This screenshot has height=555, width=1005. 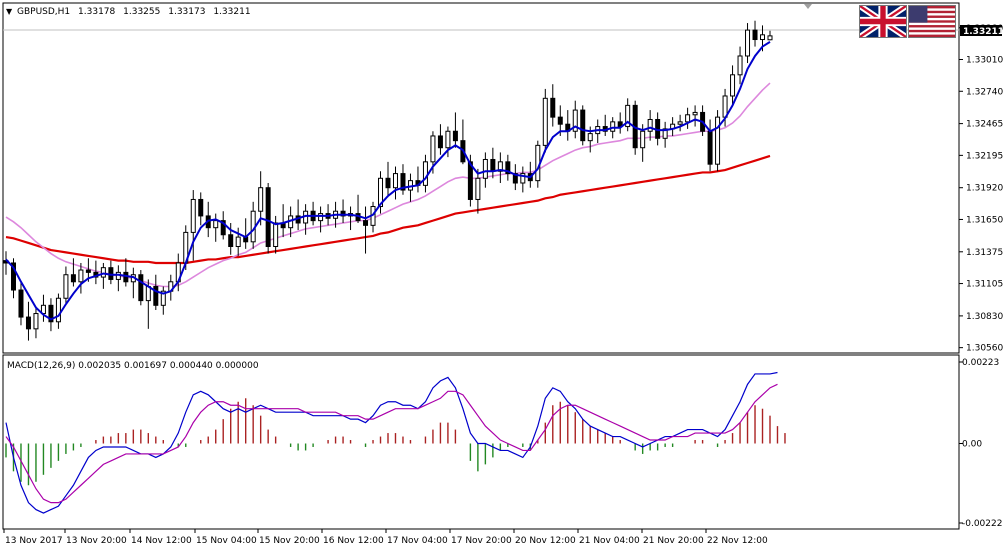 I want to click on price-tick-label: 1.32465, so click(x=984, y=125).